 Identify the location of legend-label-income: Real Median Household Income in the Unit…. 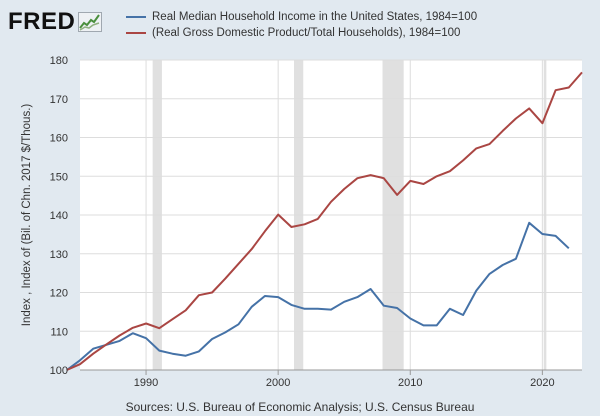
(315, 17).